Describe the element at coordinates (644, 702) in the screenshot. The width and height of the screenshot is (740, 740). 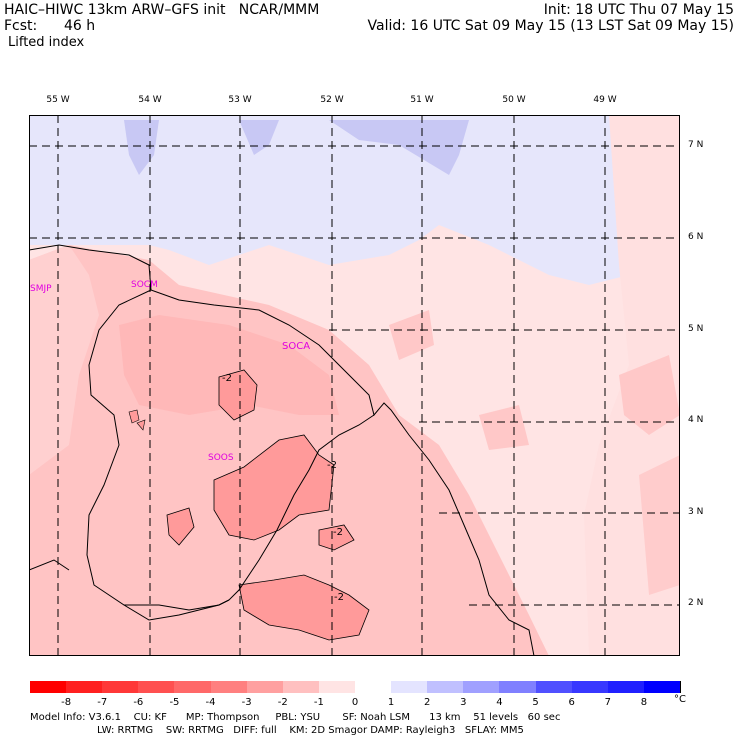
I see `colorbar-tick-label: 8` at that location.